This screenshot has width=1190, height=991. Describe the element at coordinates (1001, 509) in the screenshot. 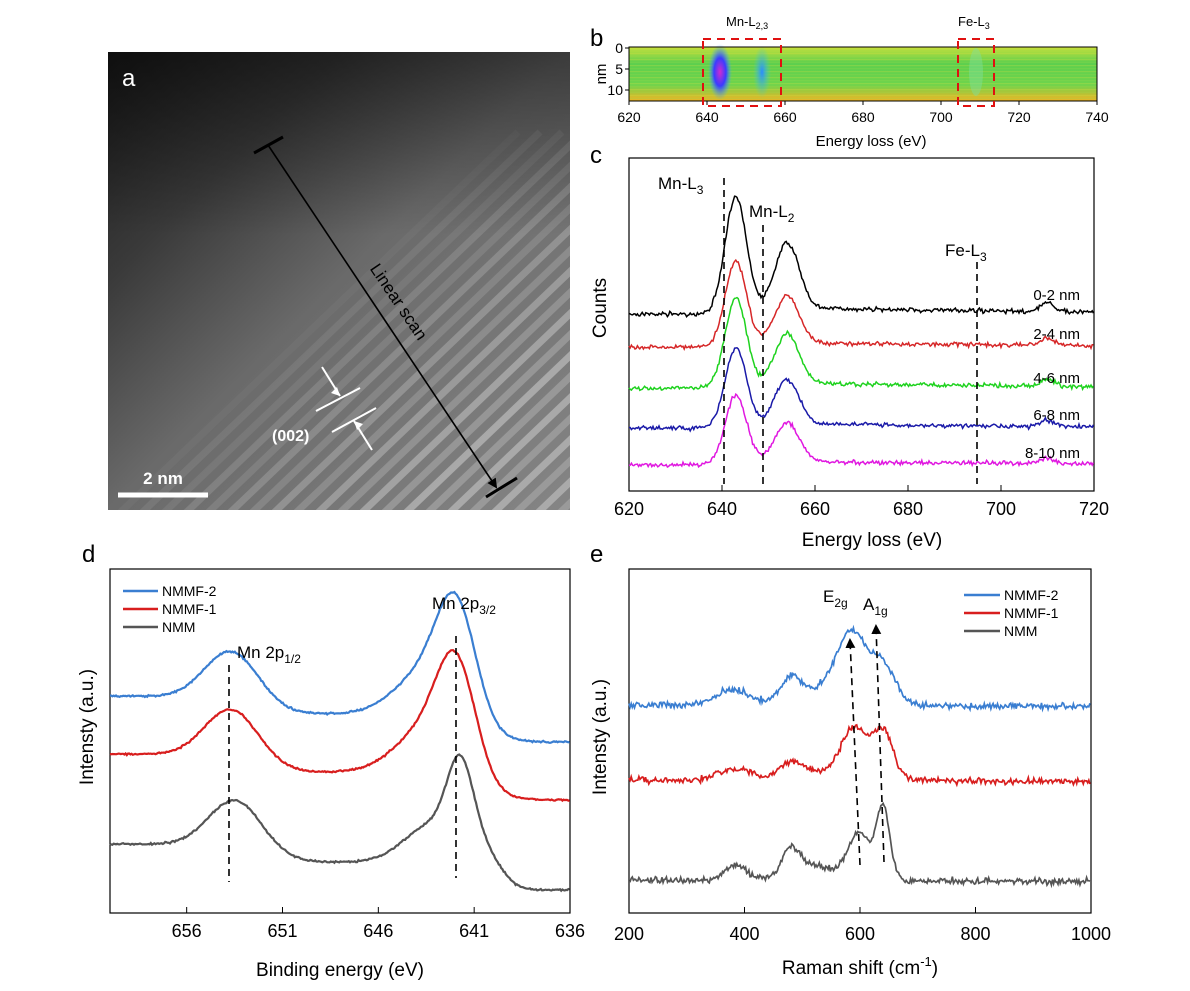

I see `c-xtick-label: 700` at that location.